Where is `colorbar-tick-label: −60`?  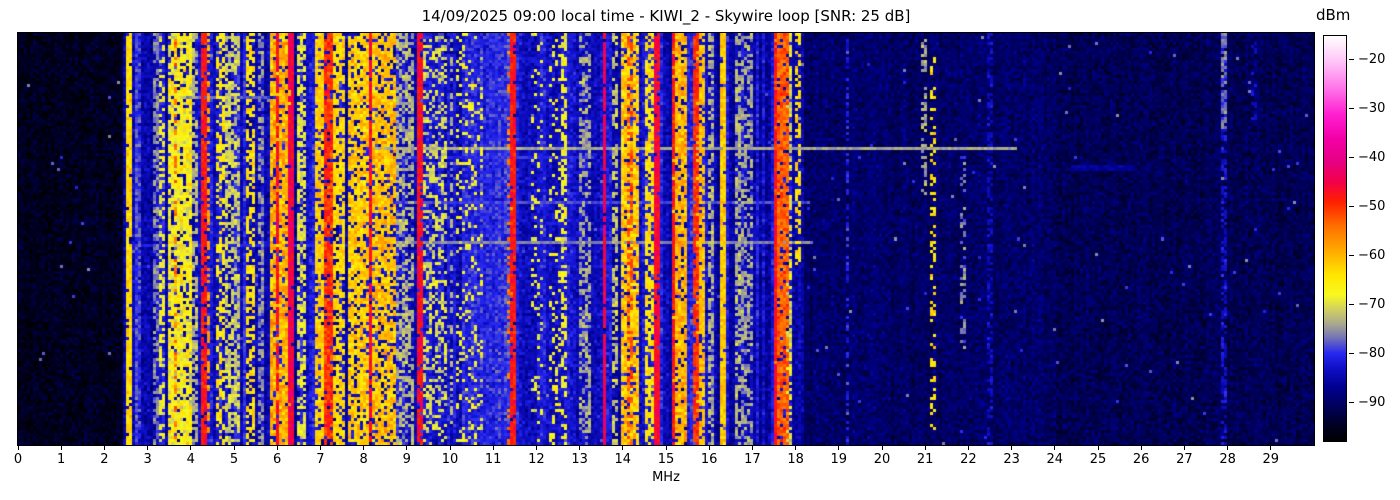 colorbar-tick-label: −60 is located at coordinates (1372, 255).